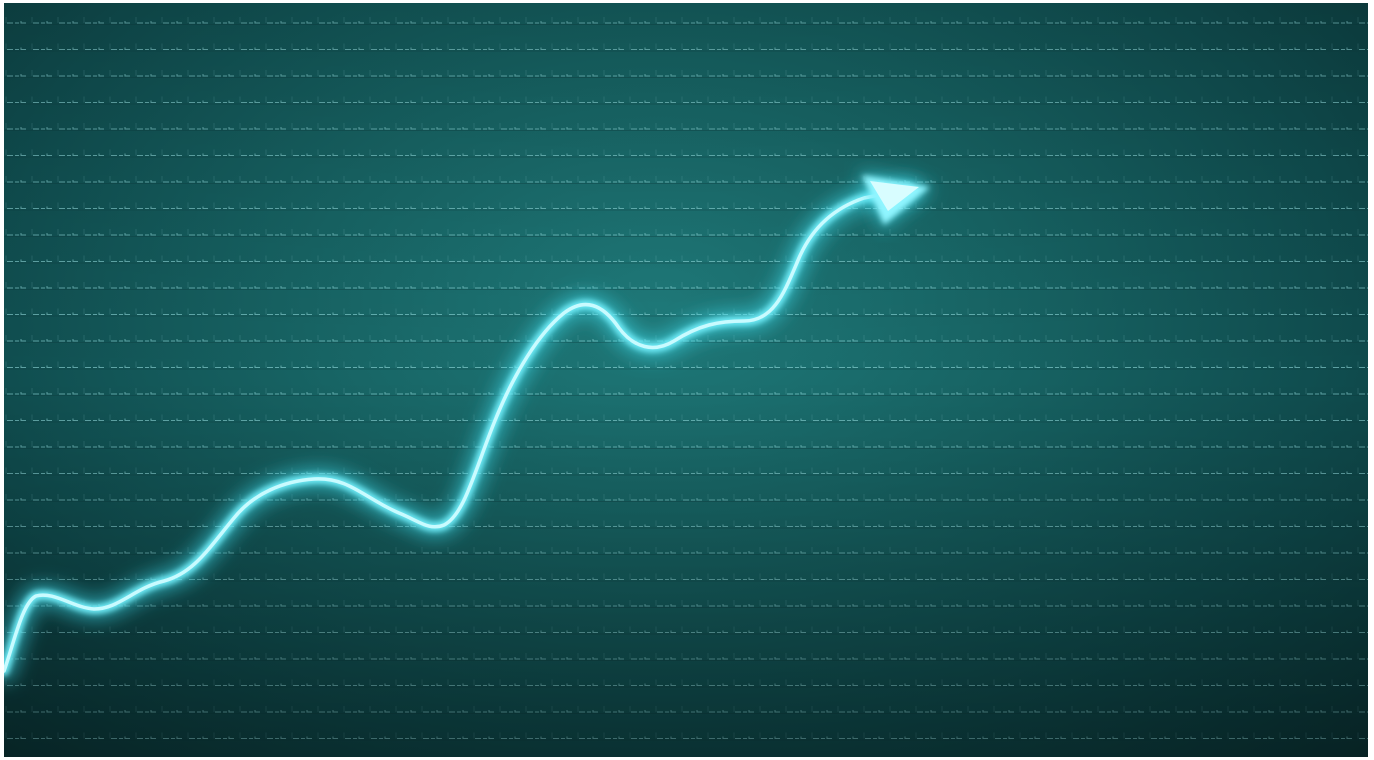  What do you see at coordinates (896, 201) in the screenshot?
I see `arrowhead-icon` at bounding box center [896, 201].